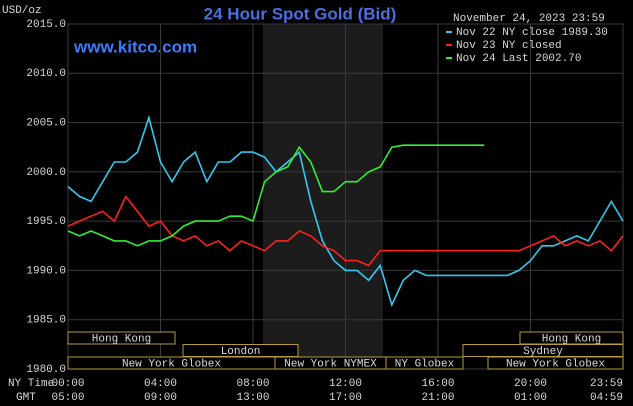  Describe the element at coordinates (46, 370) in the screenshot. I see `y-tick-label: 1980.0` at that location.